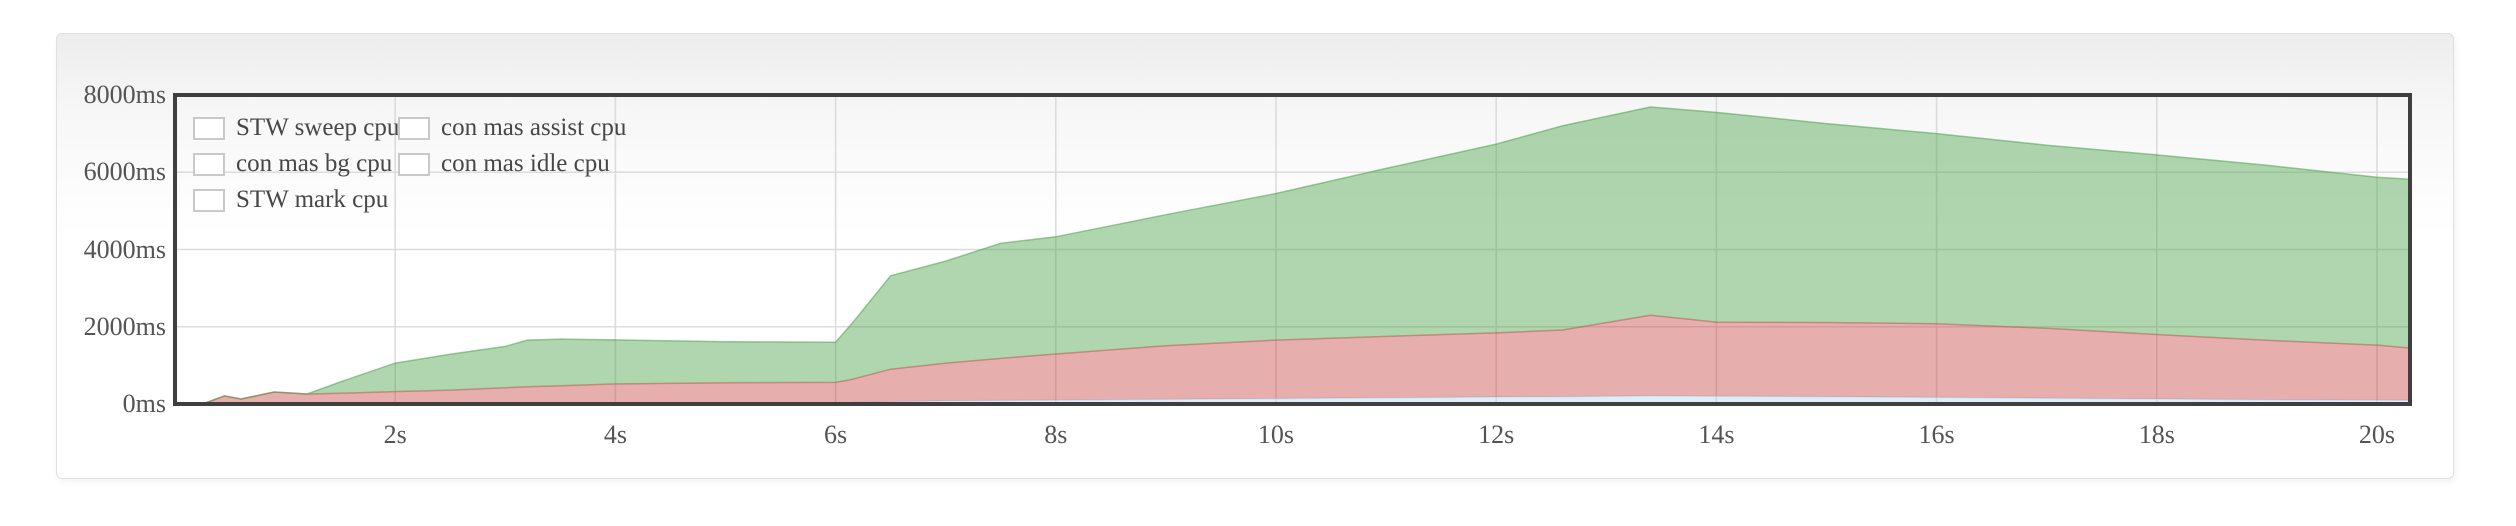  I want to click on x-axis-tick-label: 14s, so click(1716, 434).